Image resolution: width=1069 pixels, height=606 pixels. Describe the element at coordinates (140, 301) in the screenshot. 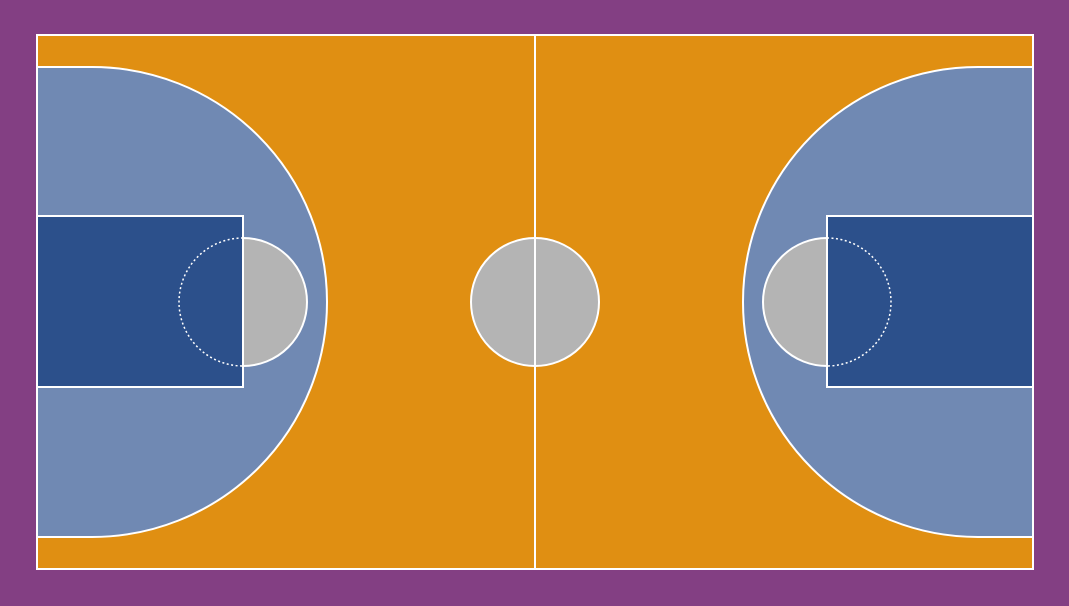

I see `left-key` at that location.